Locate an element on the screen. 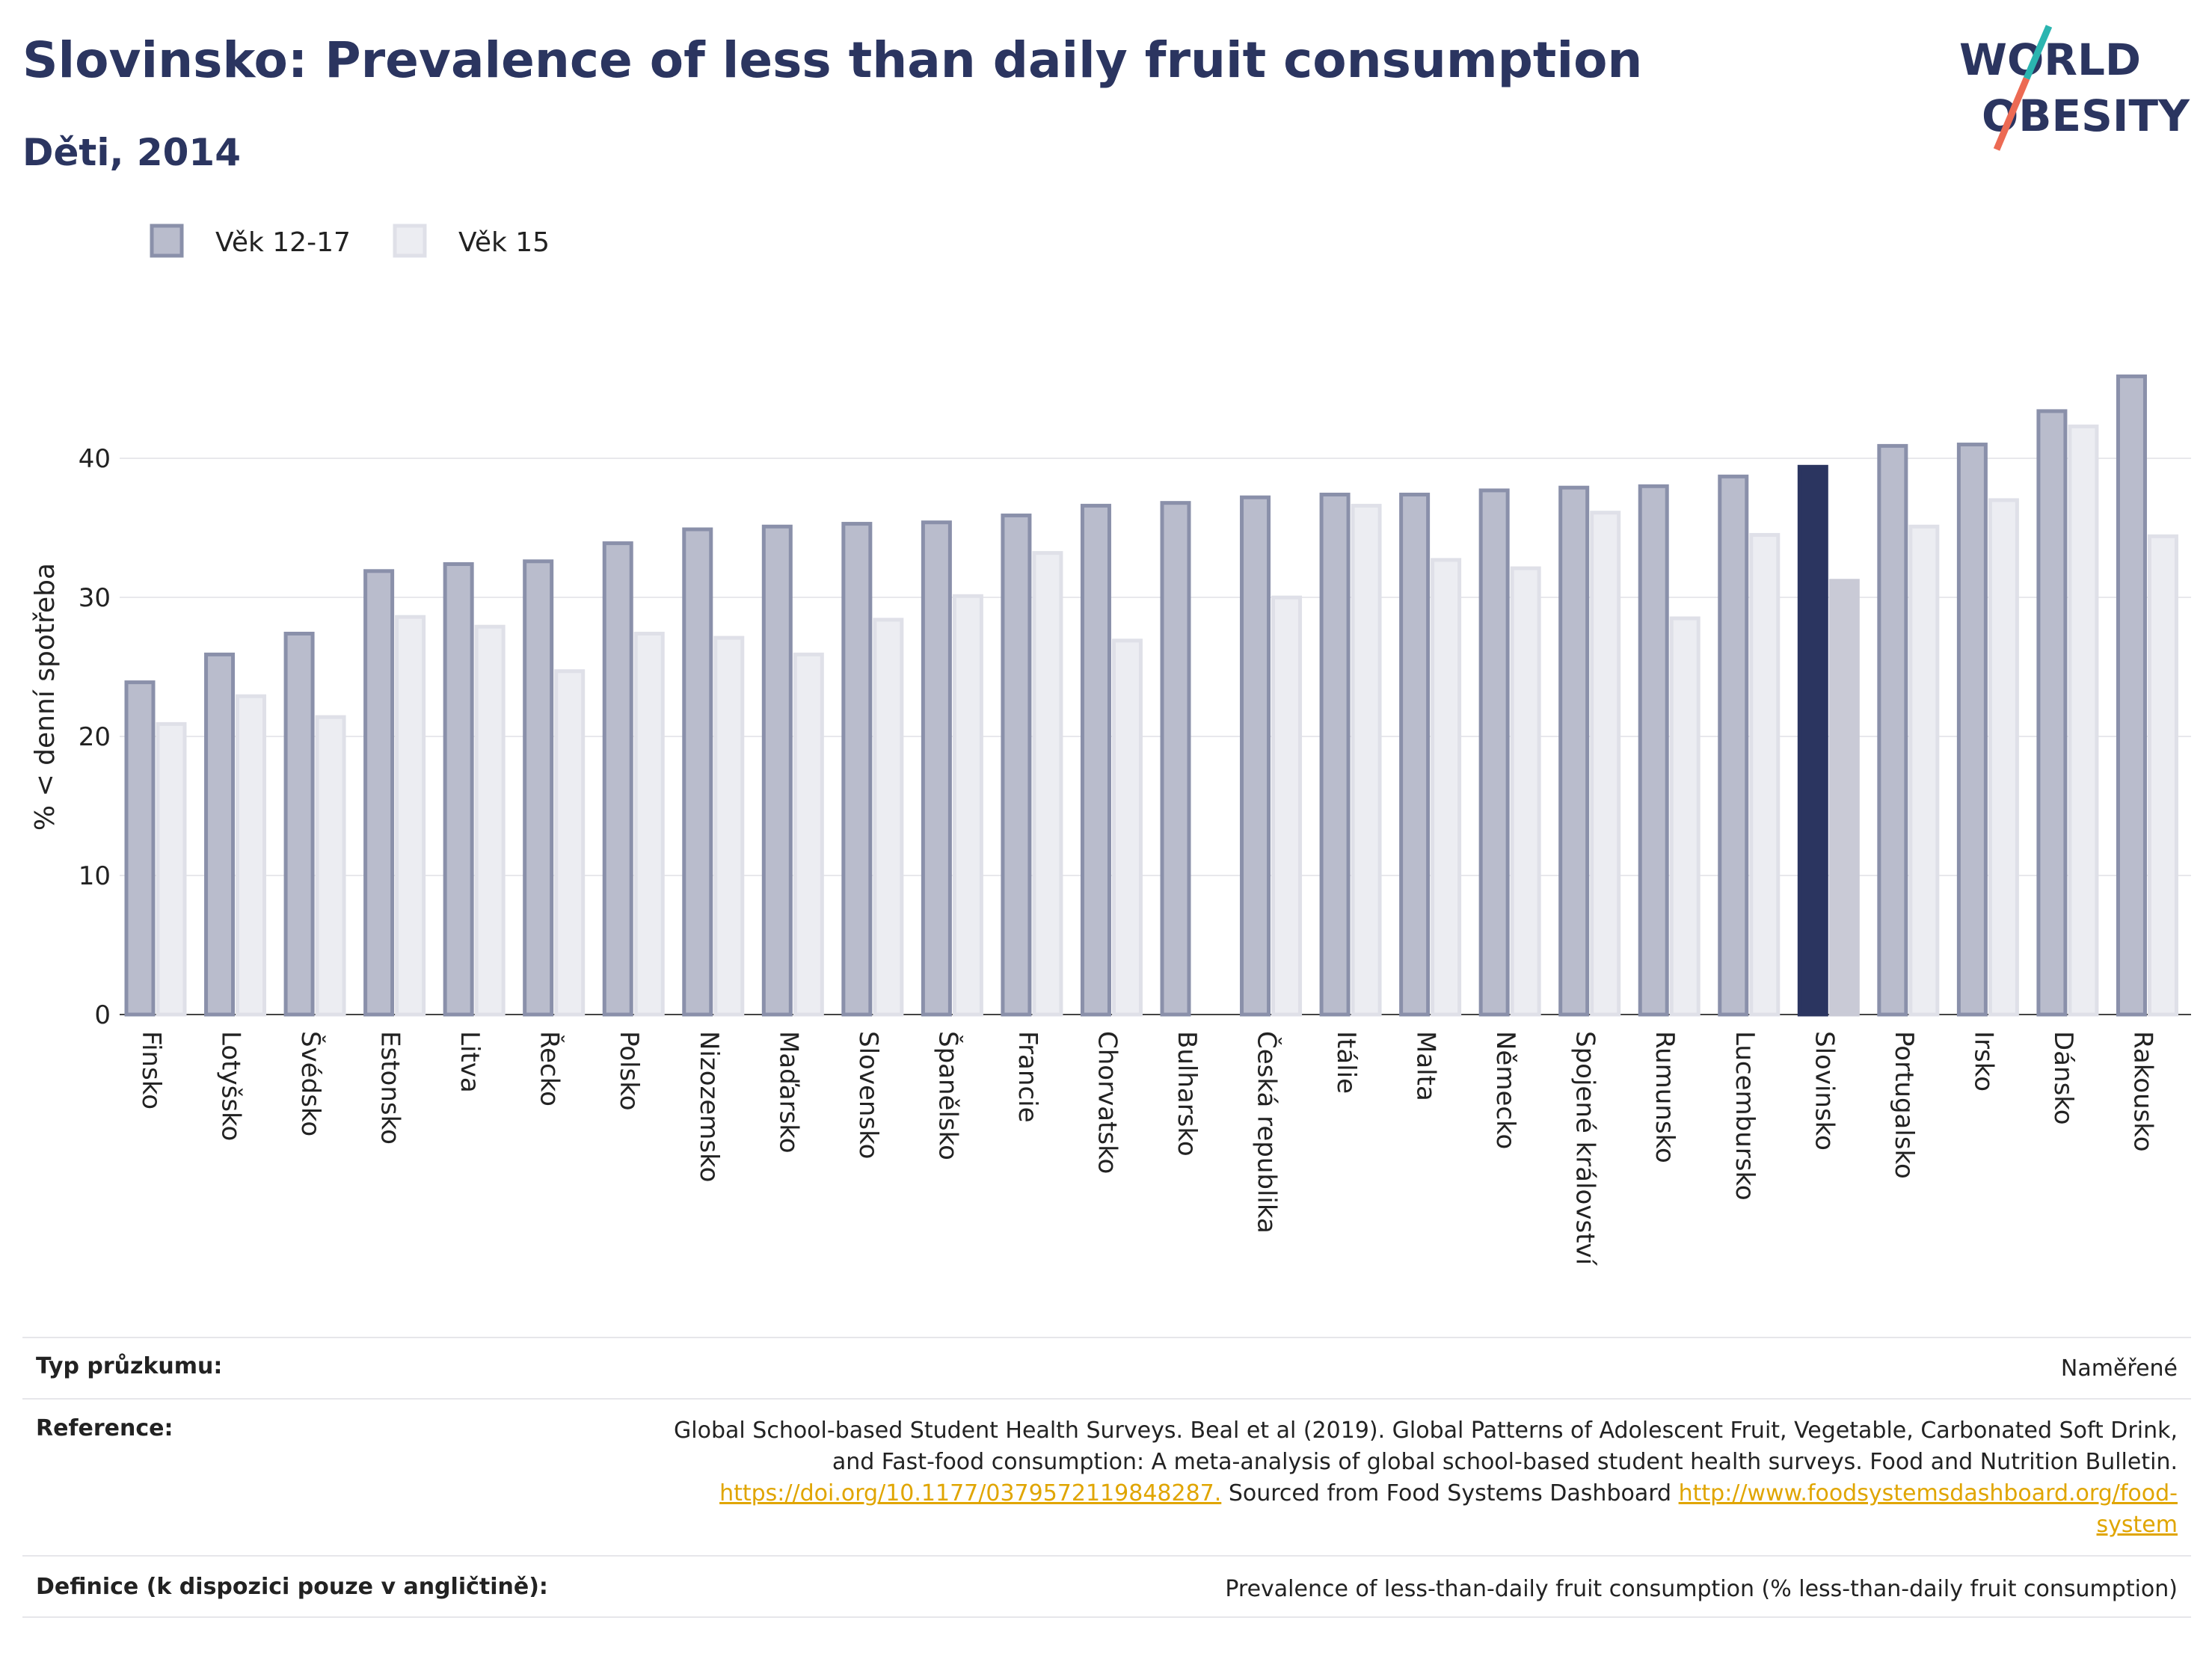 The width and height of the screenshot is (2212, 1656). x-tick-label: Estonsko is located at coordinates (390, 1088).